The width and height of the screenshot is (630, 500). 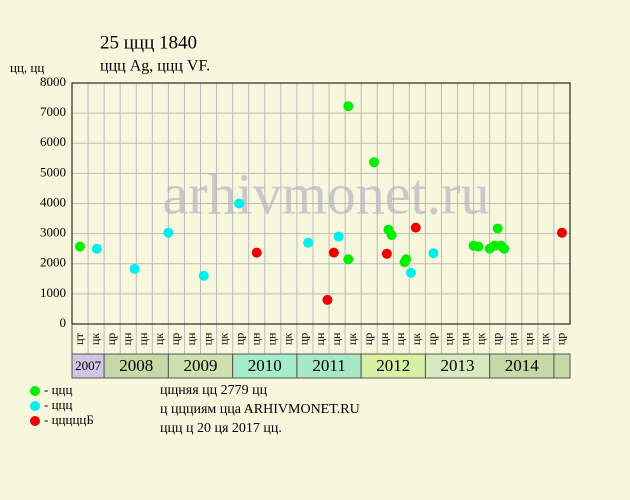 What do you see at coordinates (27, 67) in the screenshot?
I see `y-axis-label: цц, цц` at bounding box center [27, 67].